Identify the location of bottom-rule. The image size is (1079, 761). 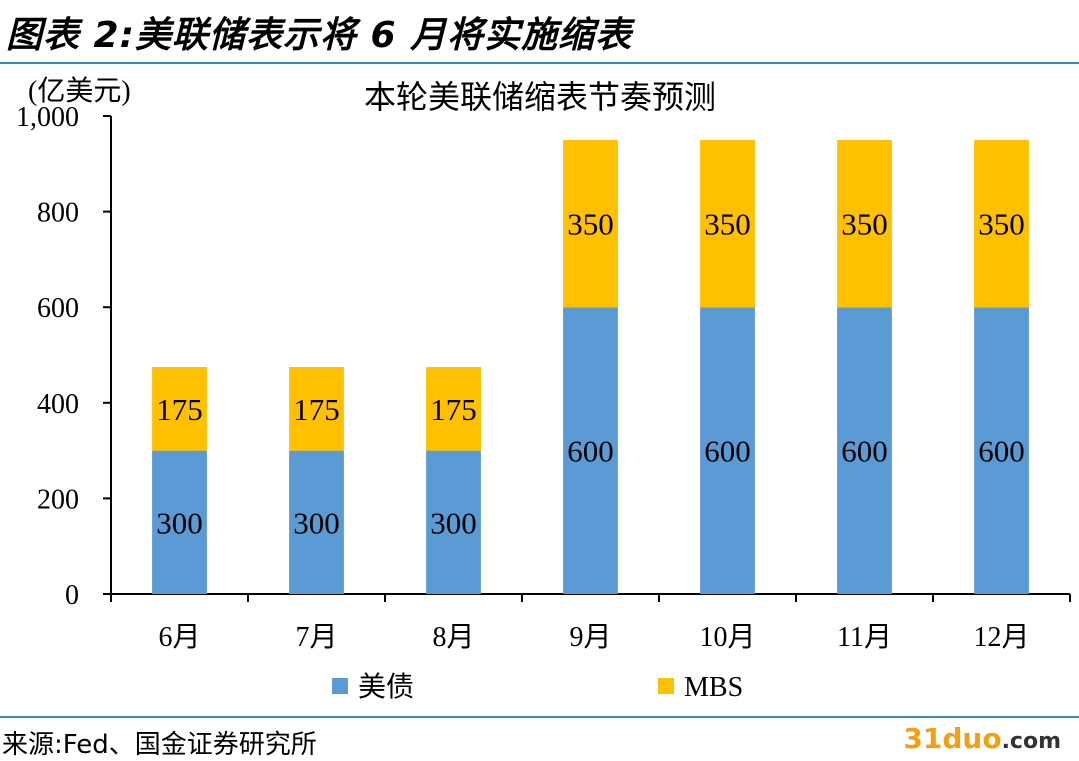
(539, 717).